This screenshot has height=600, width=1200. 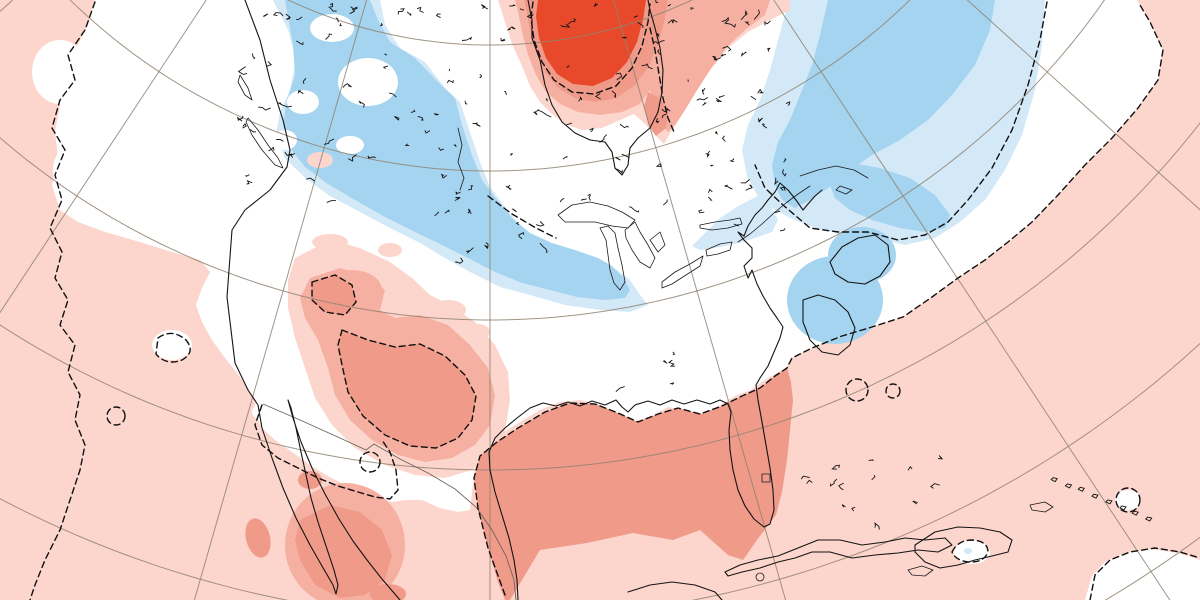 What do you see at coordinates (766, 478) in the screenshot?
I see `coast-lake-okeechobee` at bounding box center [766, 478].